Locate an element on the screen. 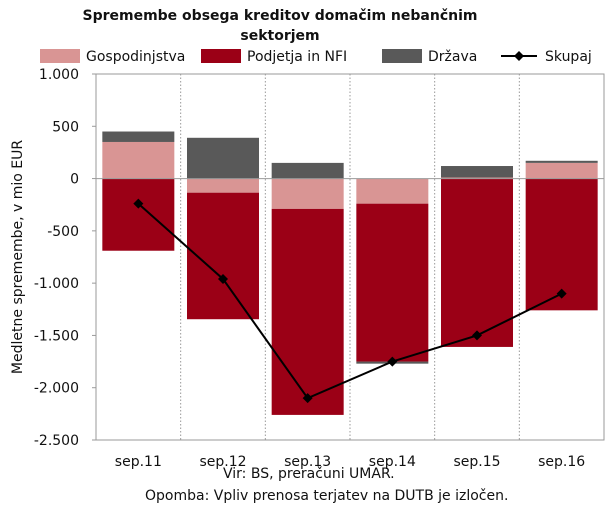 The width and height of the screenshot is (614, 514). x-tick-label: sep.15 is located at coordinates (476, 462).